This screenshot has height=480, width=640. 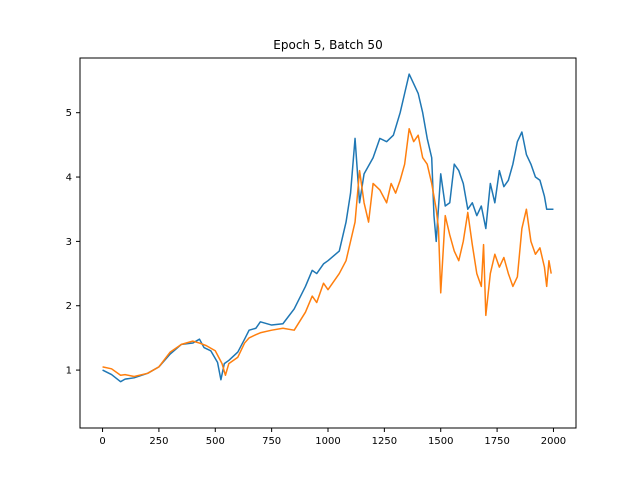 What do you see at coordinates (440, 441) in the screenshot?
I see `x-tick-label: 1500` at bounding box center [440, 441].